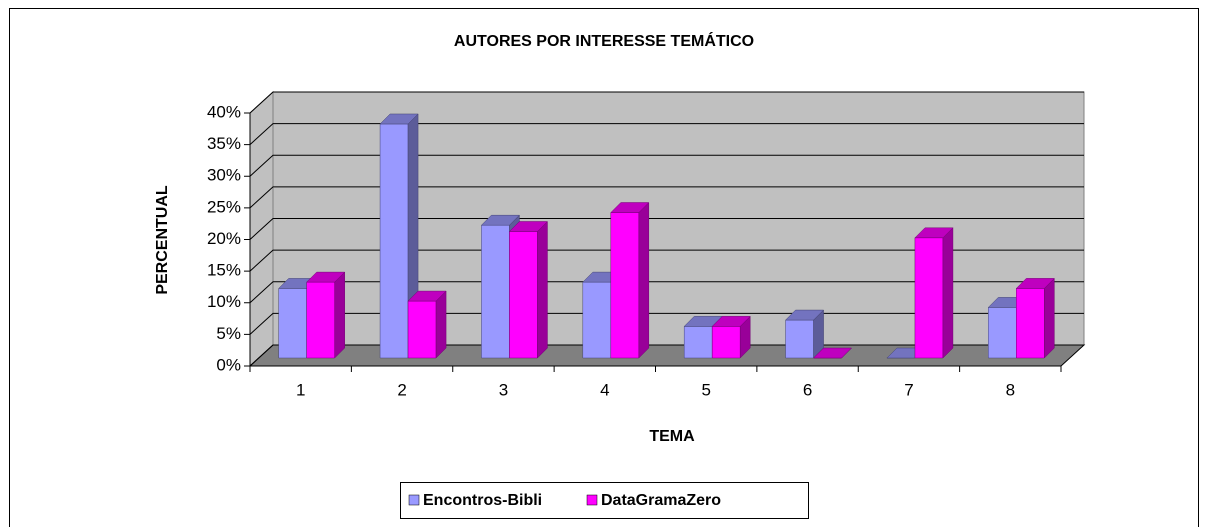  What do you see at coordinates (1010, 389) in the screenshot?
I see `x-tick-label: 8` at bounding box center [1010, 389].